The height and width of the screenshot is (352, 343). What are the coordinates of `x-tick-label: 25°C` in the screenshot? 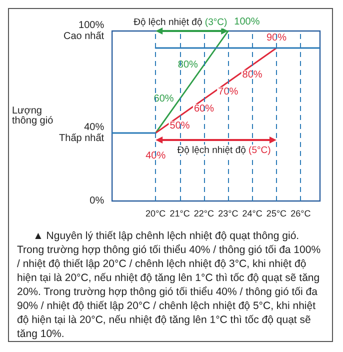 It's located at (277, 213).